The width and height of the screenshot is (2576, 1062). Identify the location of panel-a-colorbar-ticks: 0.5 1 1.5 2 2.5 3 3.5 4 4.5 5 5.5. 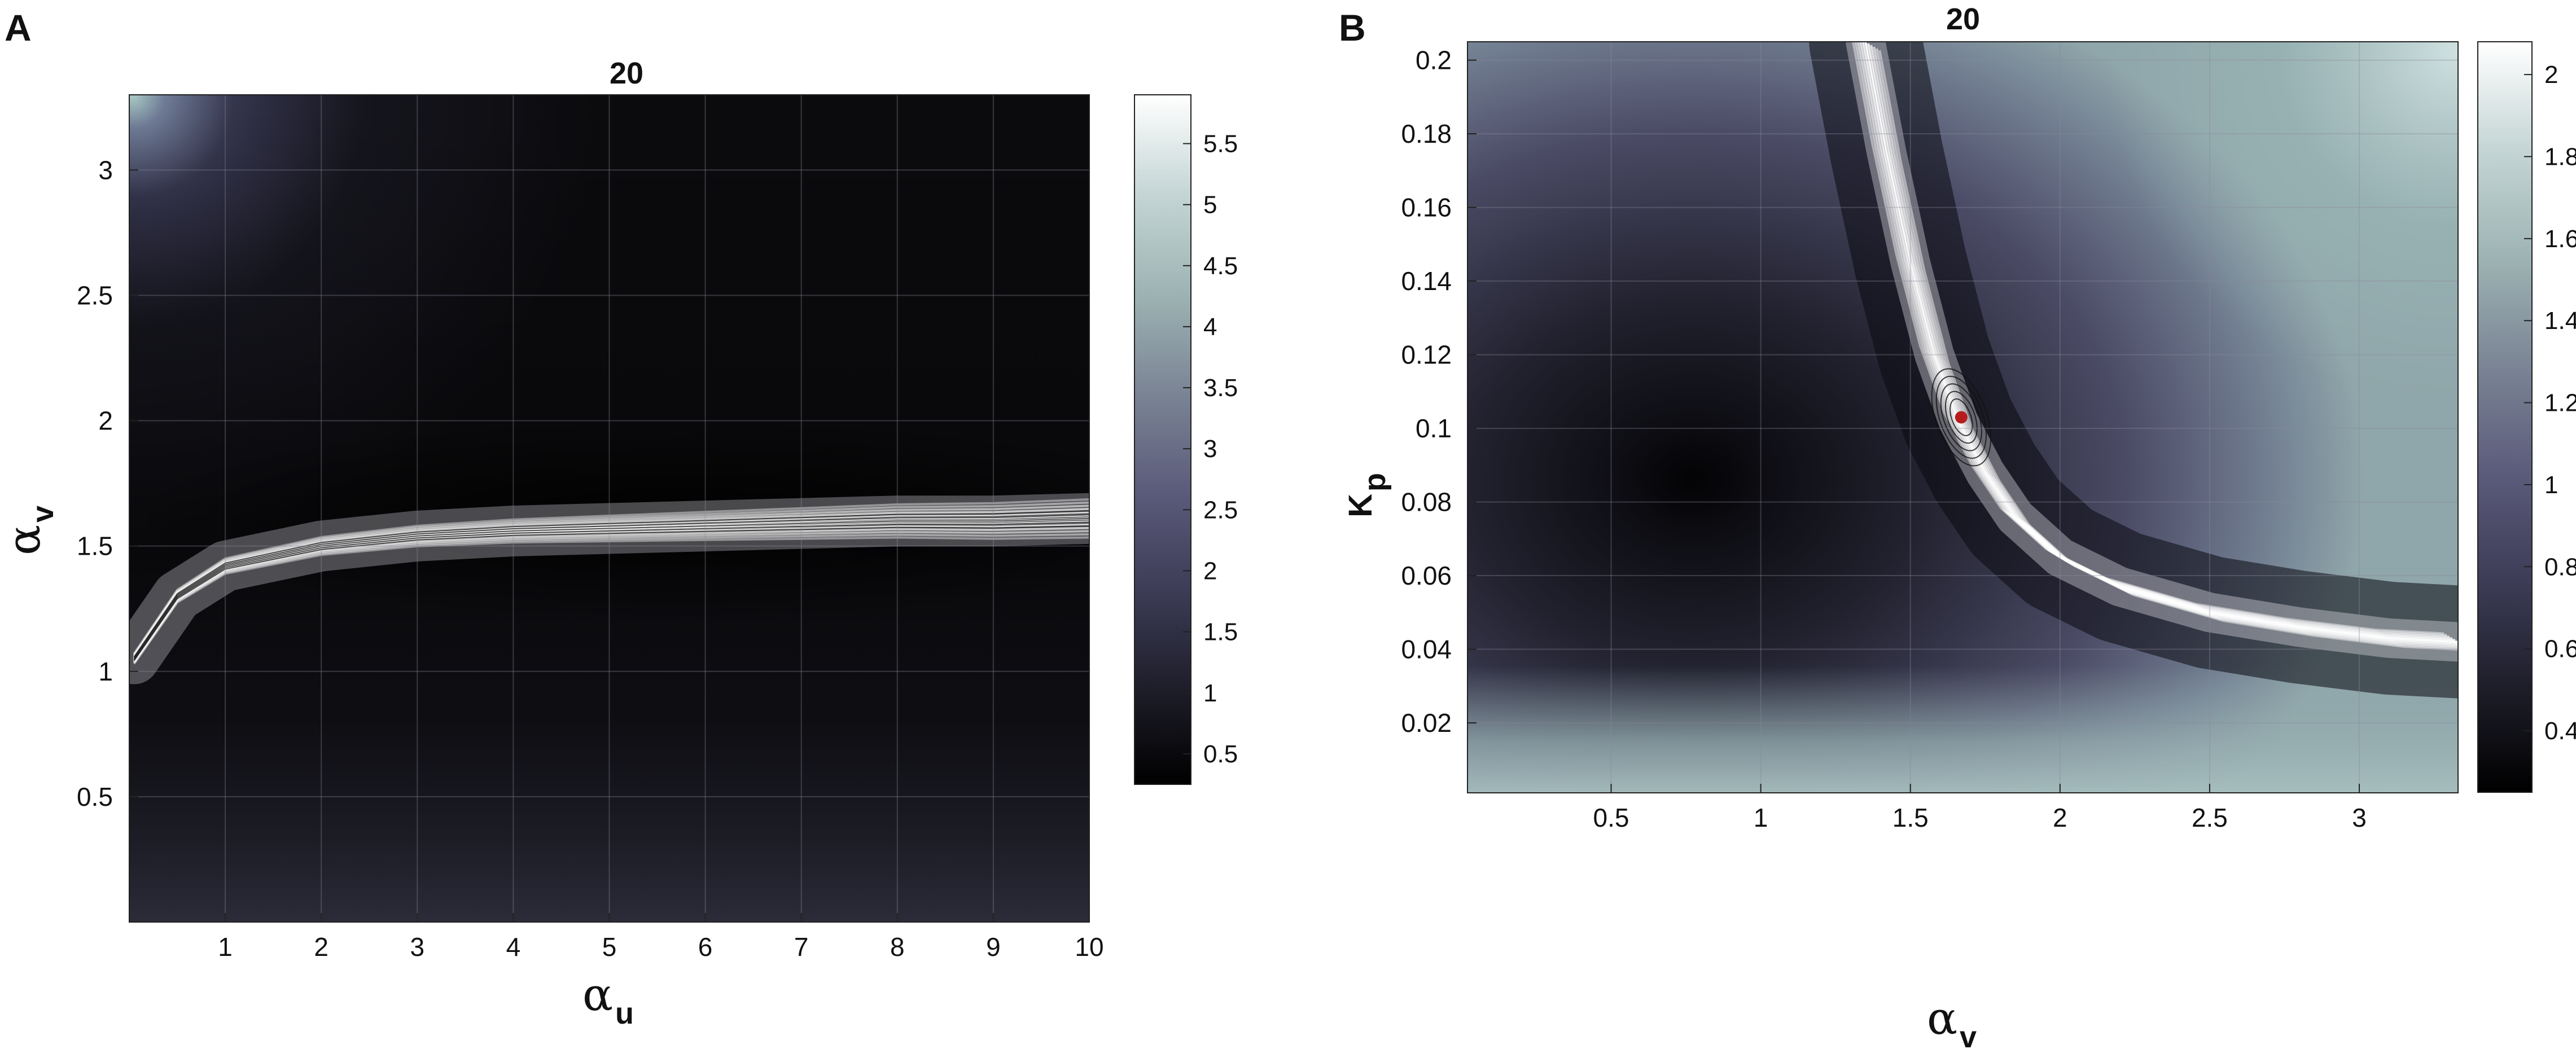
(1210, 449).